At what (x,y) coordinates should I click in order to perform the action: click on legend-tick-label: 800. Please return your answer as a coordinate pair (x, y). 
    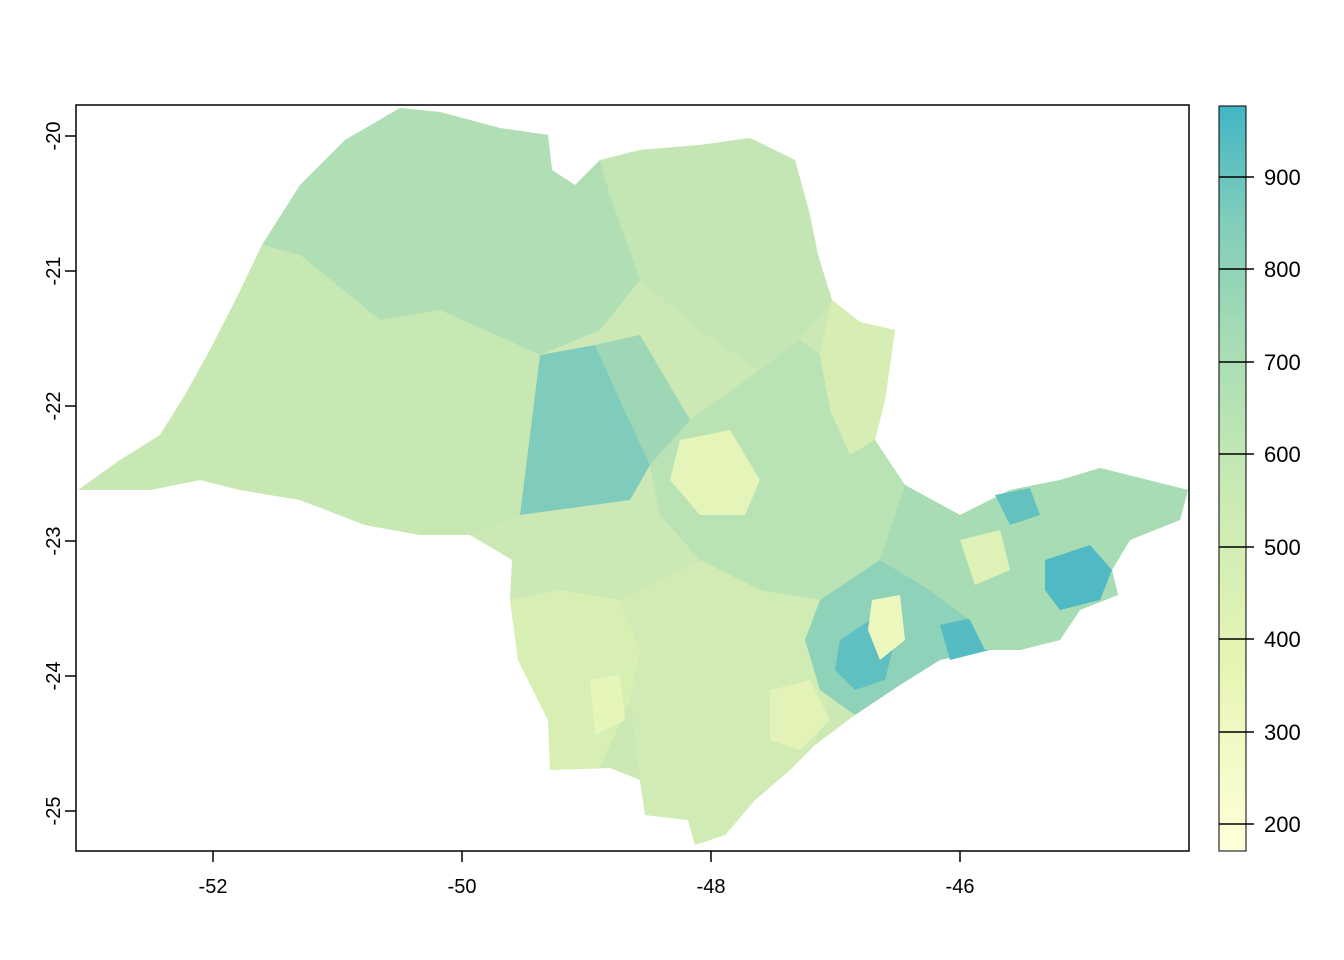
    Looking at the image, I should click on (1282, 269).